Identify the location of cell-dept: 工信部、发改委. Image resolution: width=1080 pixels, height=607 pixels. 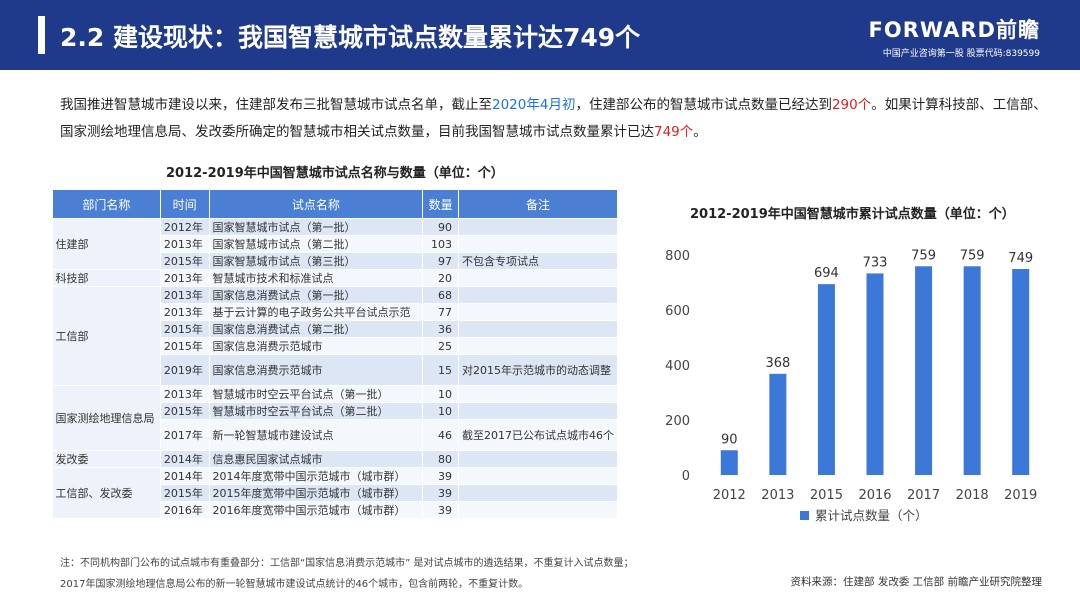
(106, 493).